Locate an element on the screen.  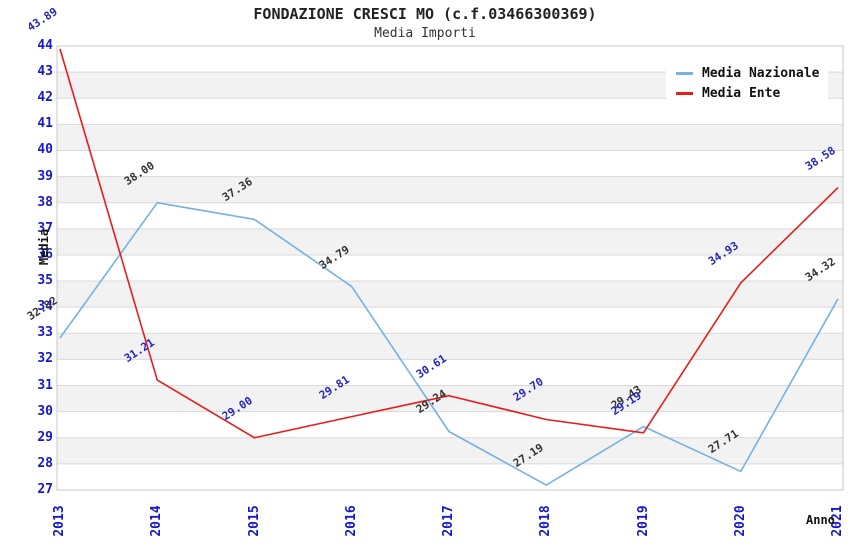
media-ente-line-swatch-icon is located at coordinates (684, 93).